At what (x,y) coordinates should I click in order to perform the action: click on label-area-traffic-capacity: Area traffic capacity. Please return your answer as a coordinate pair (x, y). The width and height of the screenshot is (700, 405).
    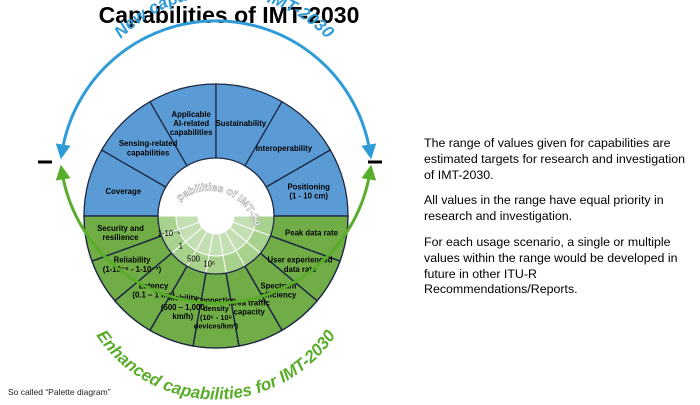
    Looking at the image, I should click on (250, 307).